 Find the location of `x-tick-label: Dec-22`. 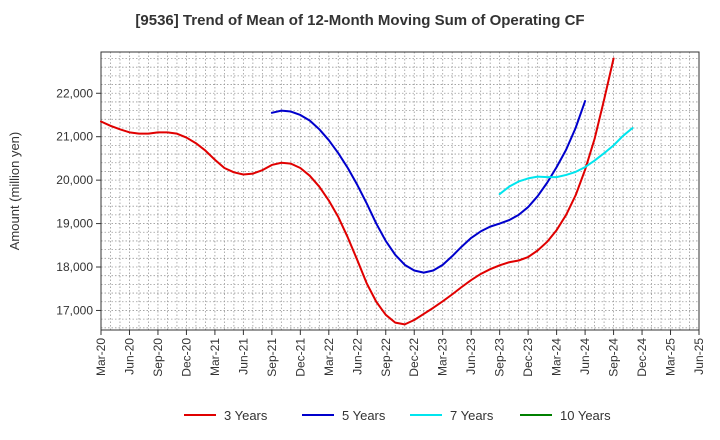

x-tick-label: Dec-22 is located at coordinates (414, 357).